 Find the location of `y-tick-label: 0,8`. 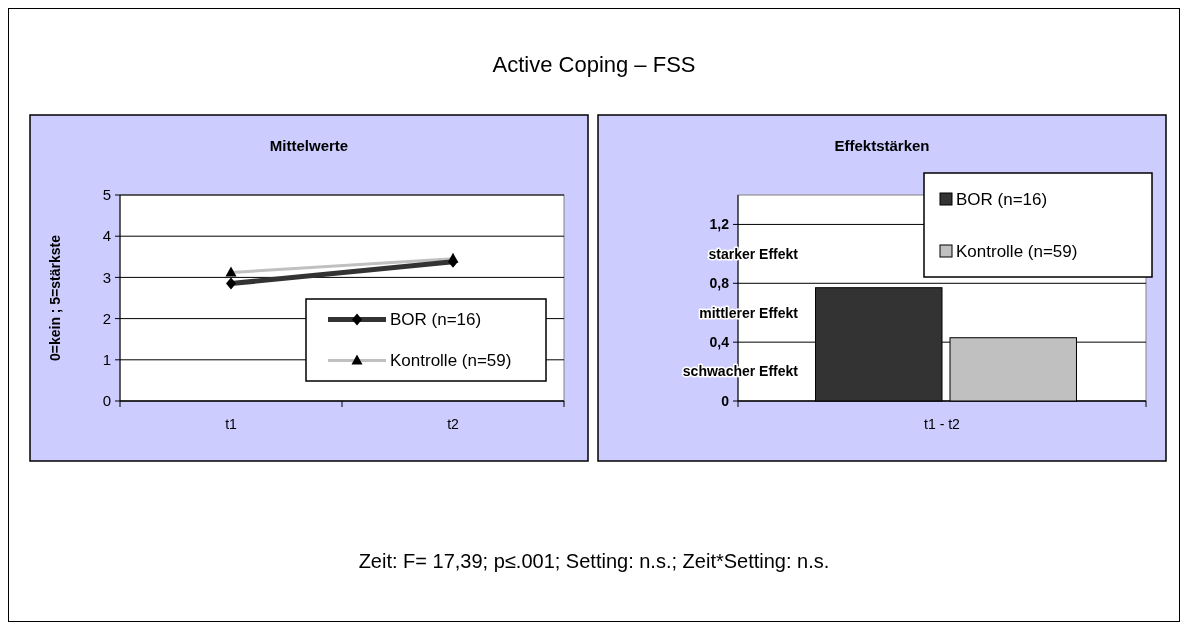

y-tick-label: 0,8 is located at coordinates (719, 283).